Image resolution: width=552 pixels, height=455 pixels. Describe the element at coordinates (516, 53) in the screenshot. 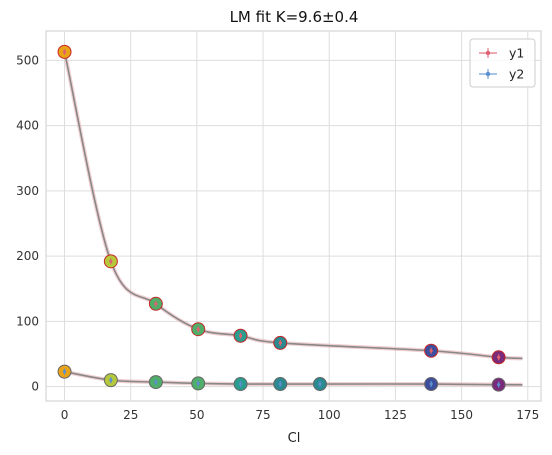

I see `legend-label-y1: y1` at that location.